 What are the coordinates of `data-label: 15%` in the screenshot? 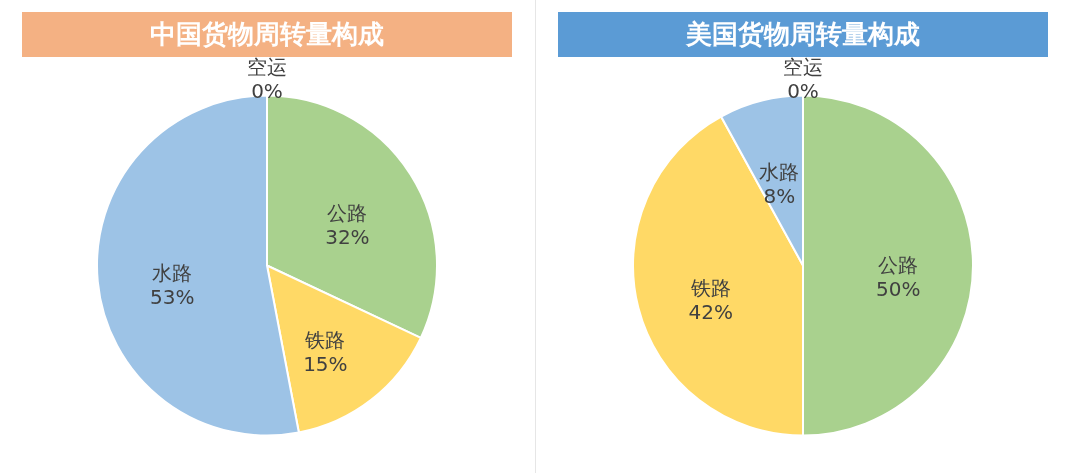 It's located at (325, 363).